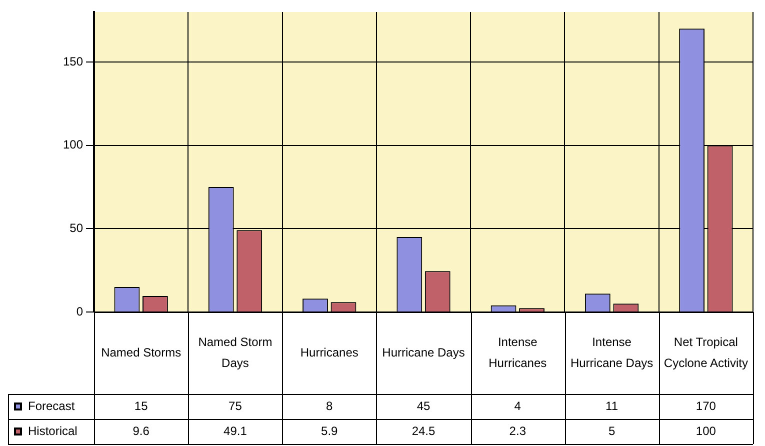 The height and width of the screenshot is (446, 765). What do you see at coordinates (612, 352) in the screenshot?
I see `x-tick-label: Intense Hurricane Days` at bounding box center [612, 352].